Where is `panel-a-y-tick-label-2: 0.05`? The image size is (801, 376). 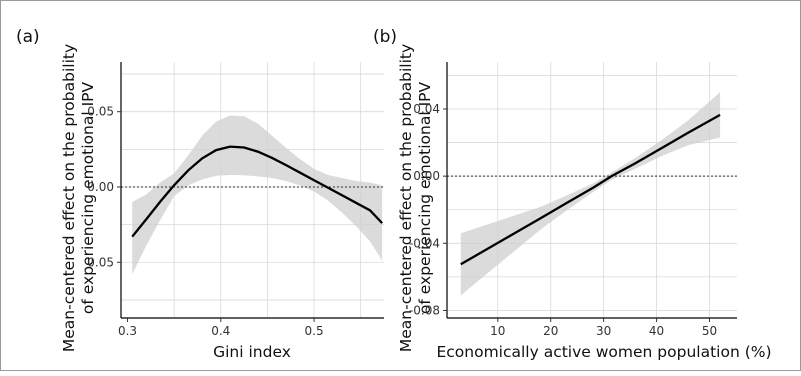
panel-a-y-tick-label-2: 0.05 is located at coordinates (100, 112).